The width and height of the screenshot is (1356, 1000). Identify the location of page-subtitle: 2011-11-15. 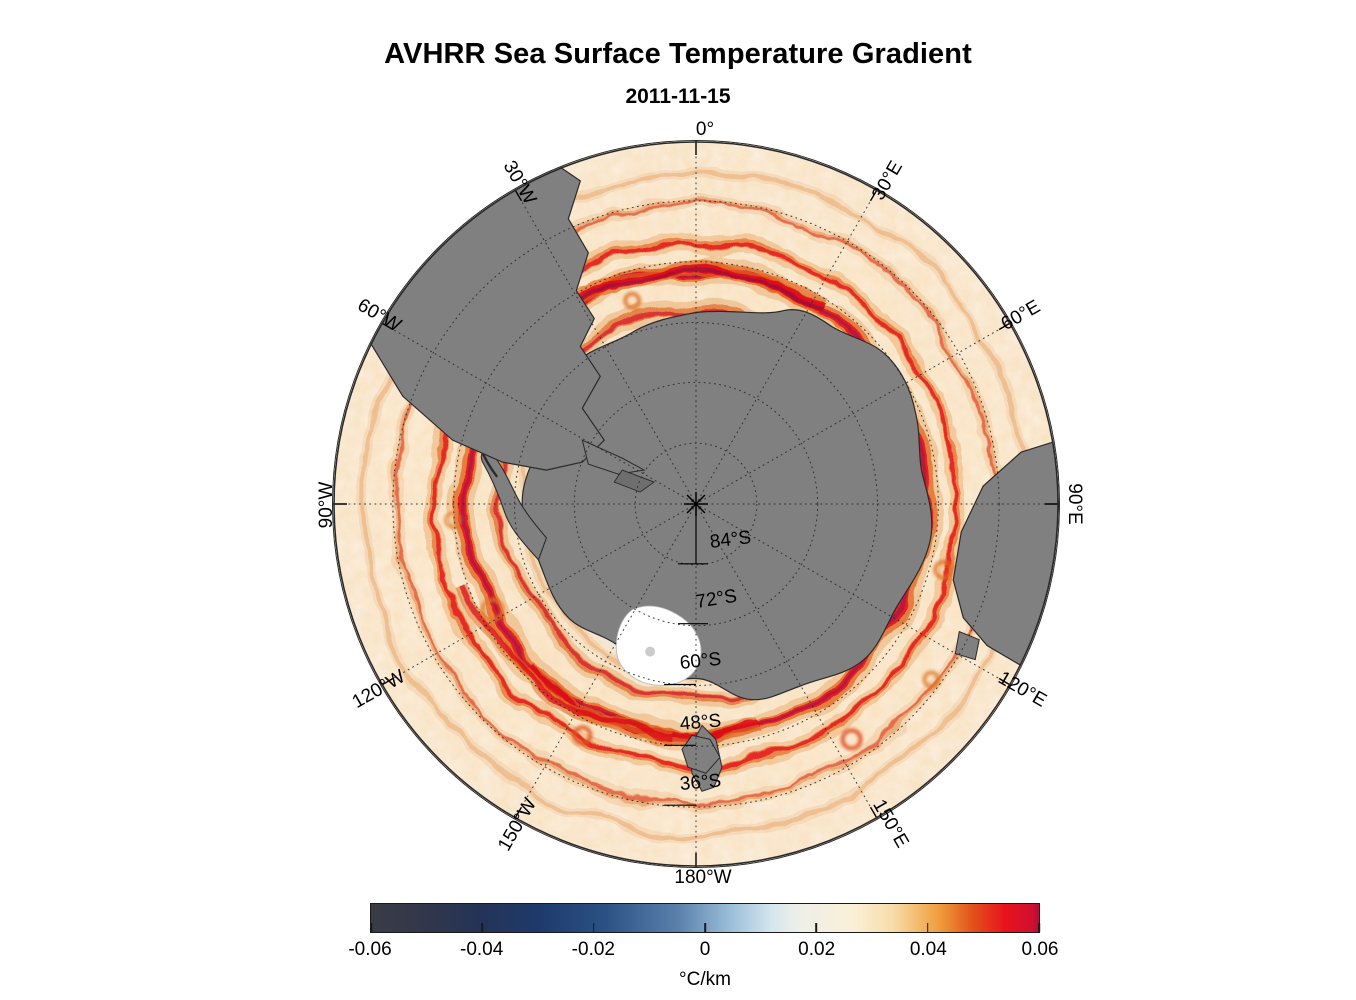
(678, 96).